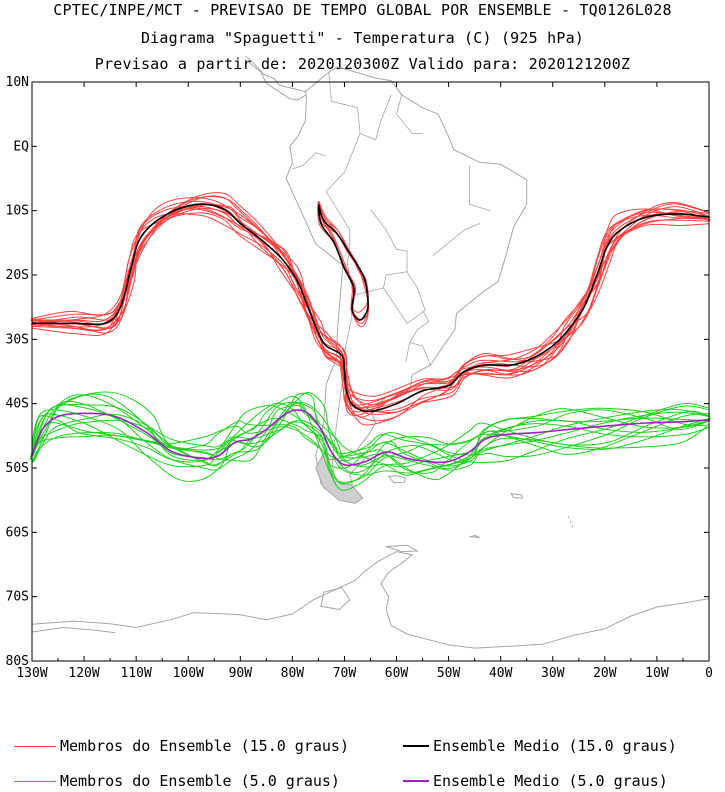  What do you see at coordinates (397, 673) in the screenshot?
I see `lon-tick-label: 60W` at bounding box center [397, 673].